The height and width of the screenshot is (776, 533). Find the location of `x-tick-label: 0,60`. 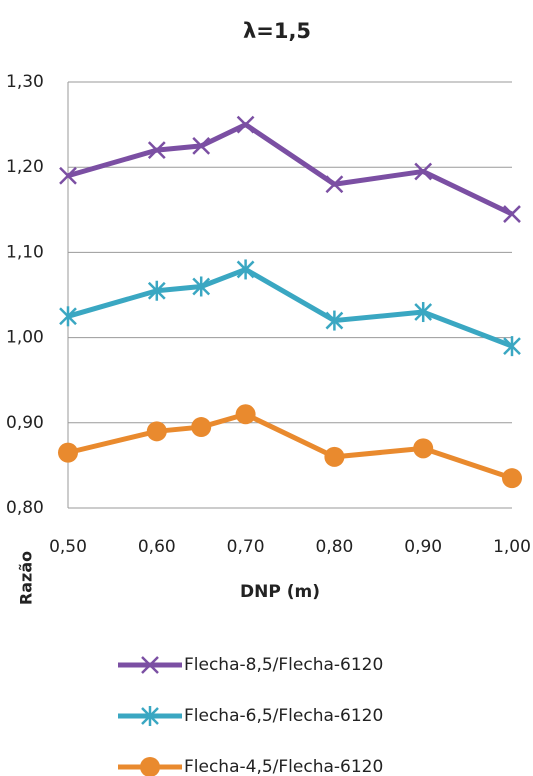

x-tick-label: 0,60 is located at coordinates (157, 547).